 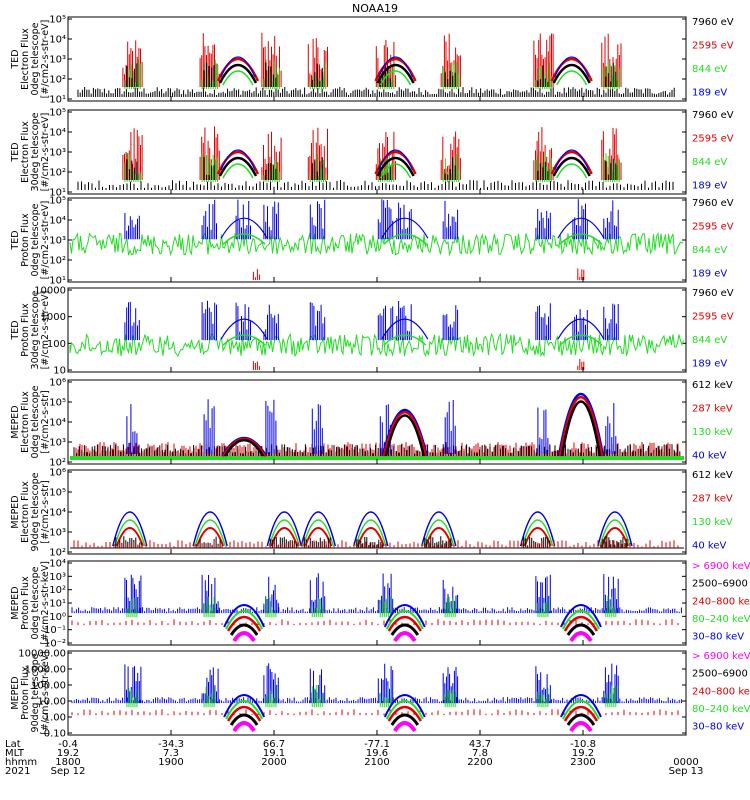 What do you see at coordinates (45, 511) in the screenshot?
I see `y-label-line: [#/cm2-s-str]` at bounding box center [45, 511].